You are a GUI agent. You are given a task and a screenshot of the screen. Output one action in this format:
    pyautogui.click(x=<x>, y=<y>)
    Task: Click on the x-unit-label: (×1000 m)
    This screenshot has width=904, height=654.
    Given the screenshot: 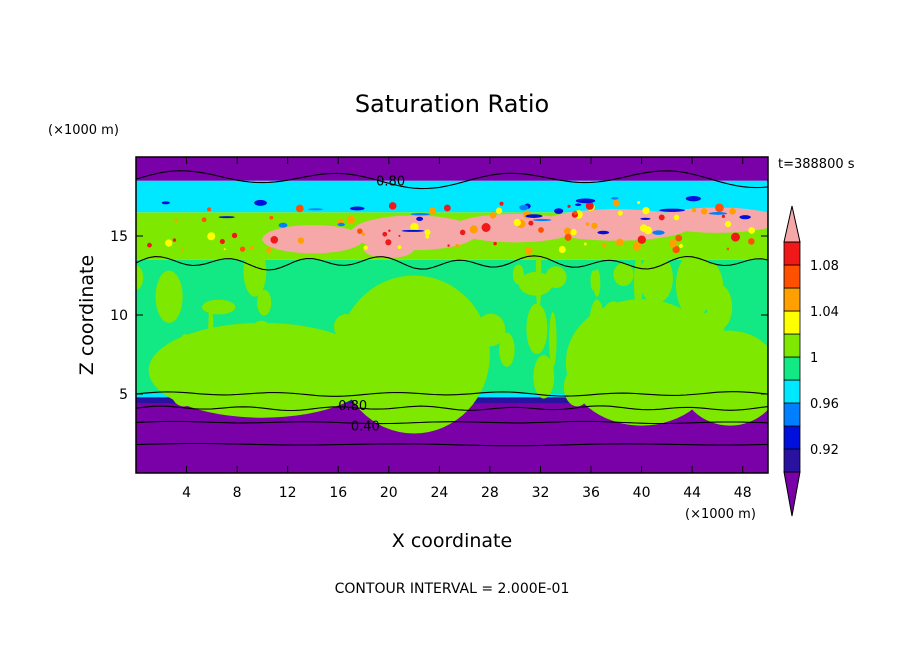 What is the action you would take?
    pyautogui.click(x=720, y=514)
    